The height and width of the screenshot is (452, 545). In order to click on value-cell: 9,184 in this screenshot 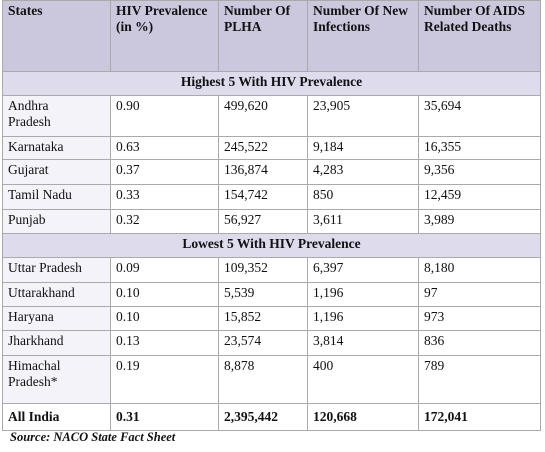, I will do `click(363, 148)`.